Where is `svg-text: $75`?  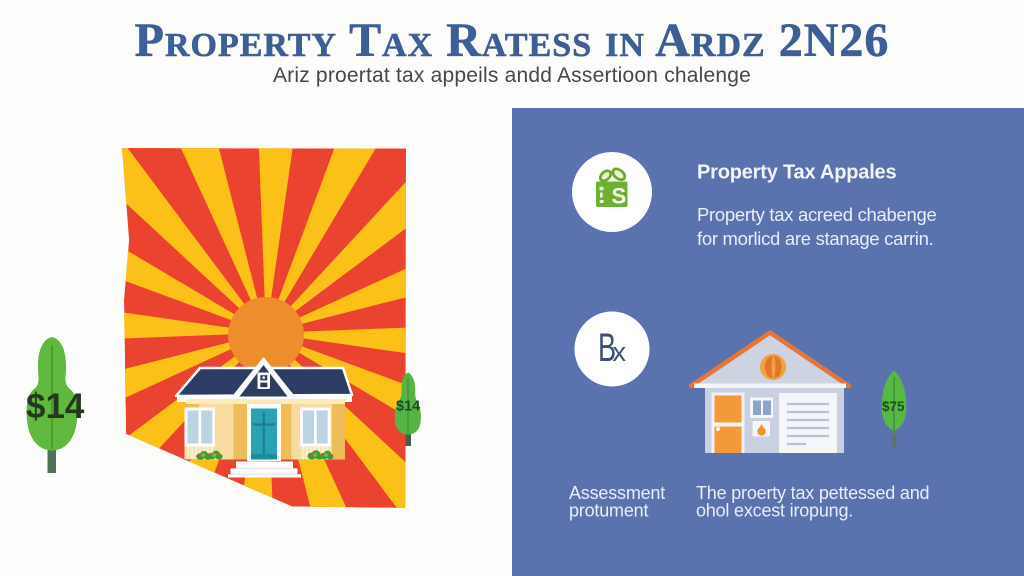
svg-text: $75 is located at coordinates (893, 406).